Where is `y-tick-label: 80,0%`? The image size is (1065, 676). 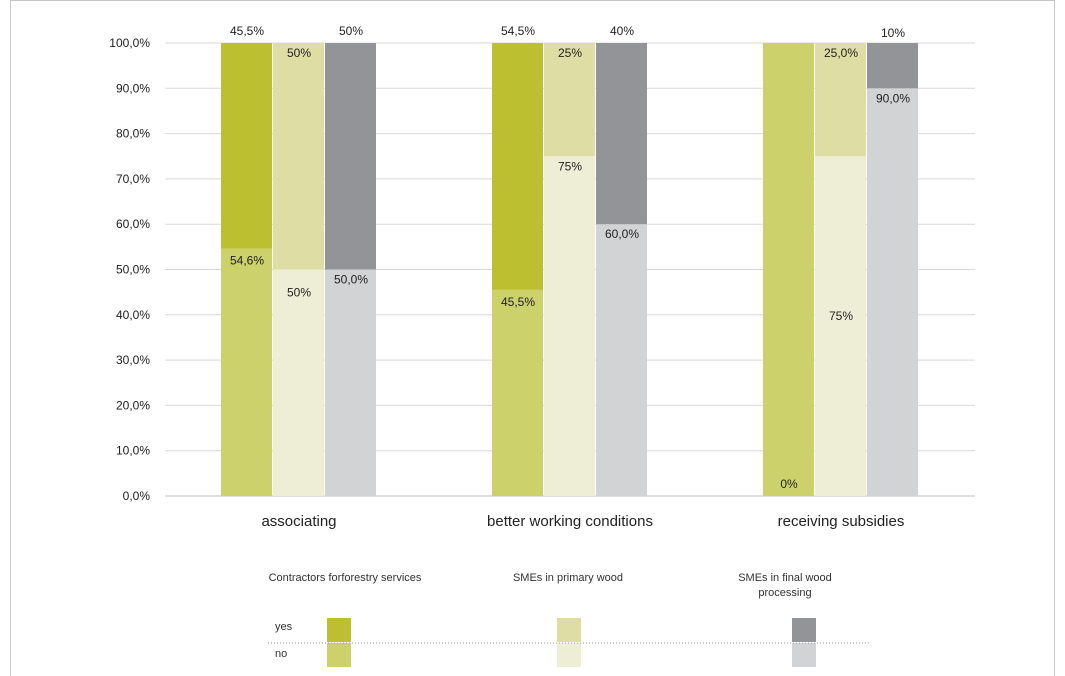
y-tick-label: 80,0% is located at coordinates (133, 134).